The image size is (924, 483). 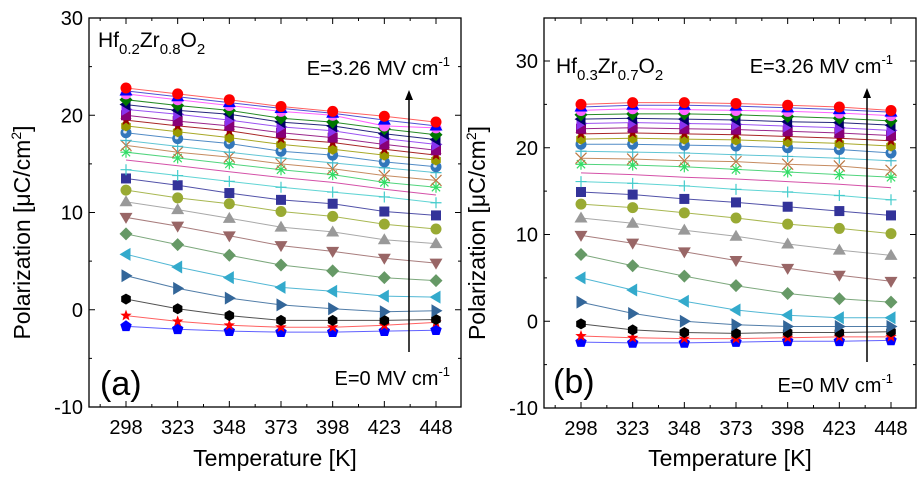 What do you see at coordinates (736, 341) in the screenshot?
I see `series-E0` at bounding box center [736, 341].